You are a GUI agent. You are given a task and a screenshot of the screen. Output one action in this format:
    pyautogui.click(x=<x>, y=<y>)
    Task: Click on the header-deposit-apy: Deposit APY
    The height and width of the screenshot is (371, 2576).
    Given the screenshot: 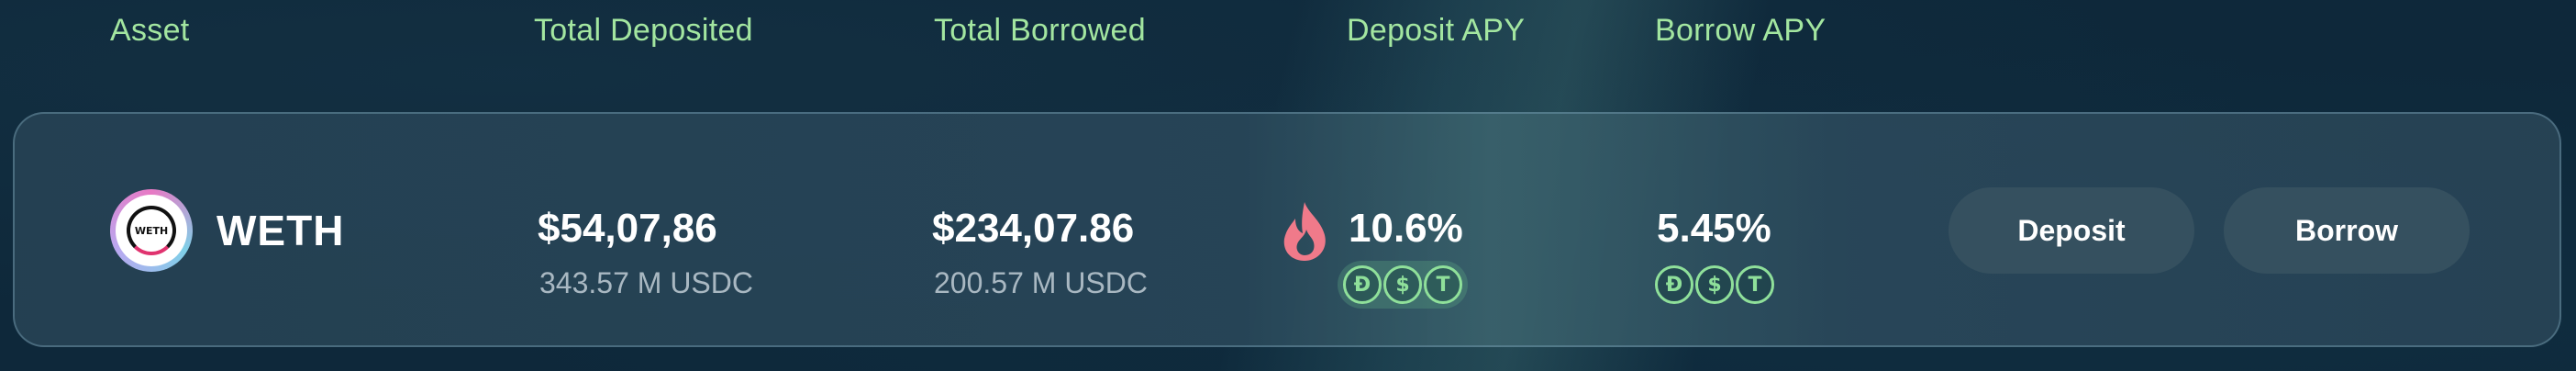 What is the action you would take?
    pyautogui.click(x=1436, y=31)
    